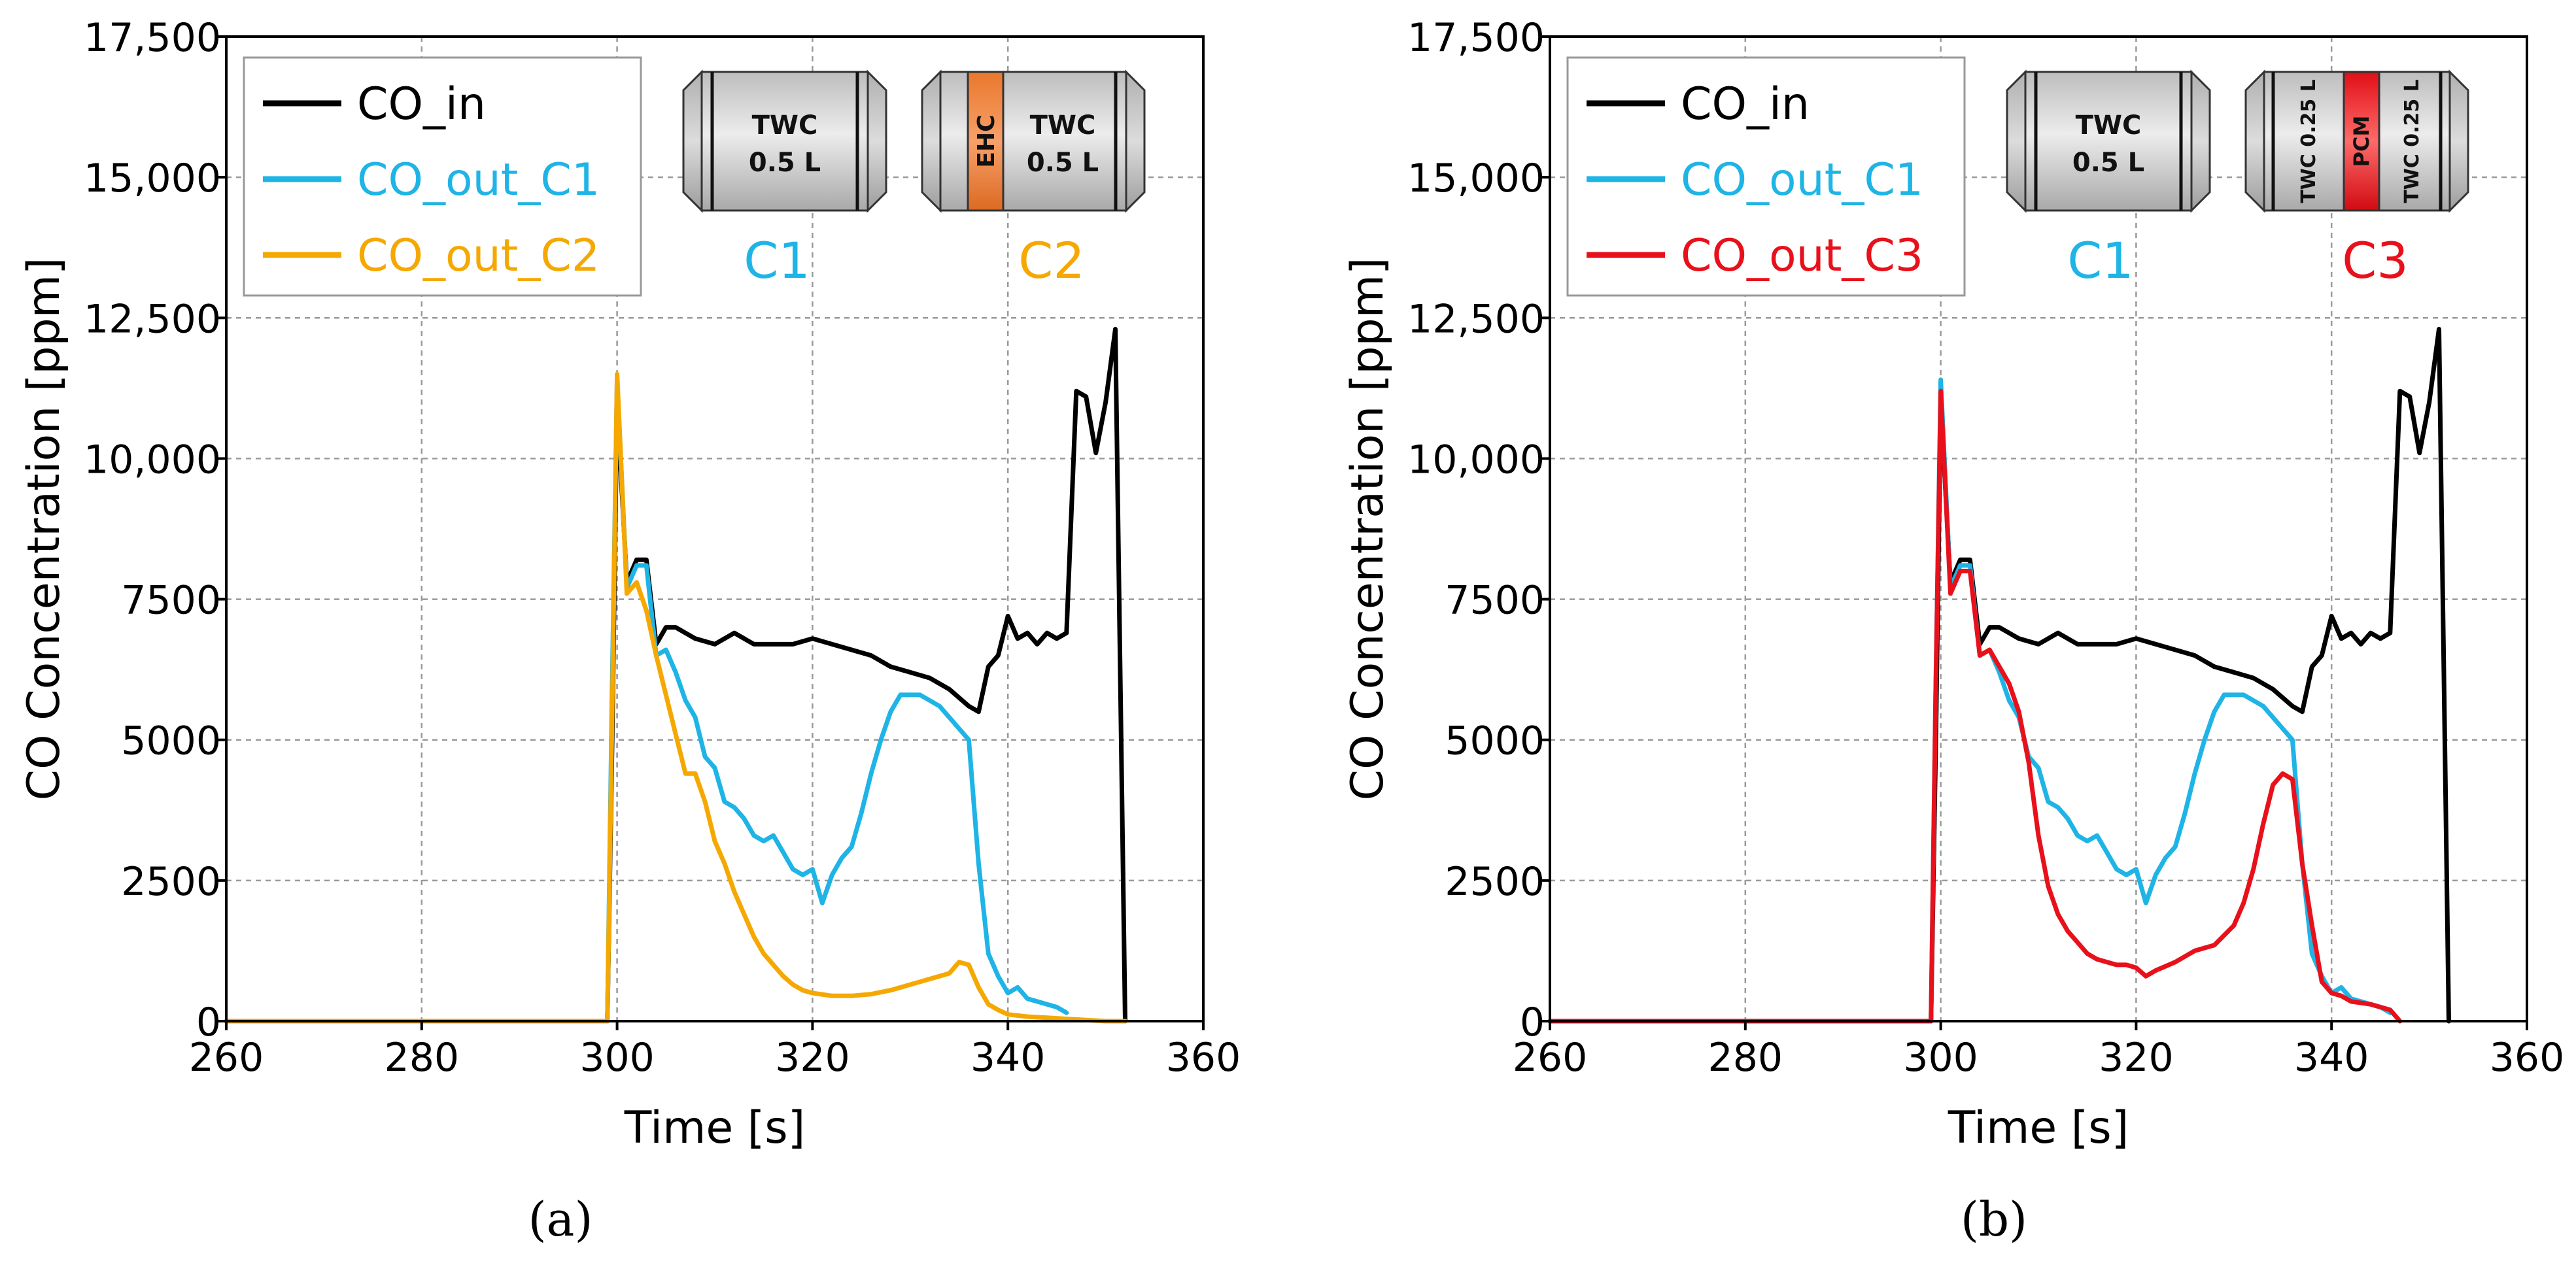 The image size is (2576, 1265). Describe the element at coordinates (1063, 163) in the screenshot. I see `c2-brick-text-2-a: 0.5 L` at that location.